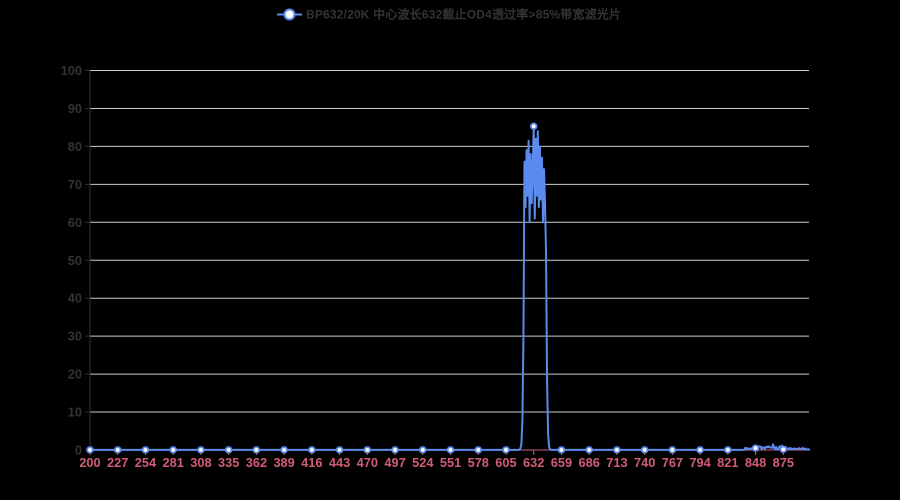  What do you see at coordinates (75, 298) in the screenshot?
I see `svg-text: 40` at bounding box center [75, 298].